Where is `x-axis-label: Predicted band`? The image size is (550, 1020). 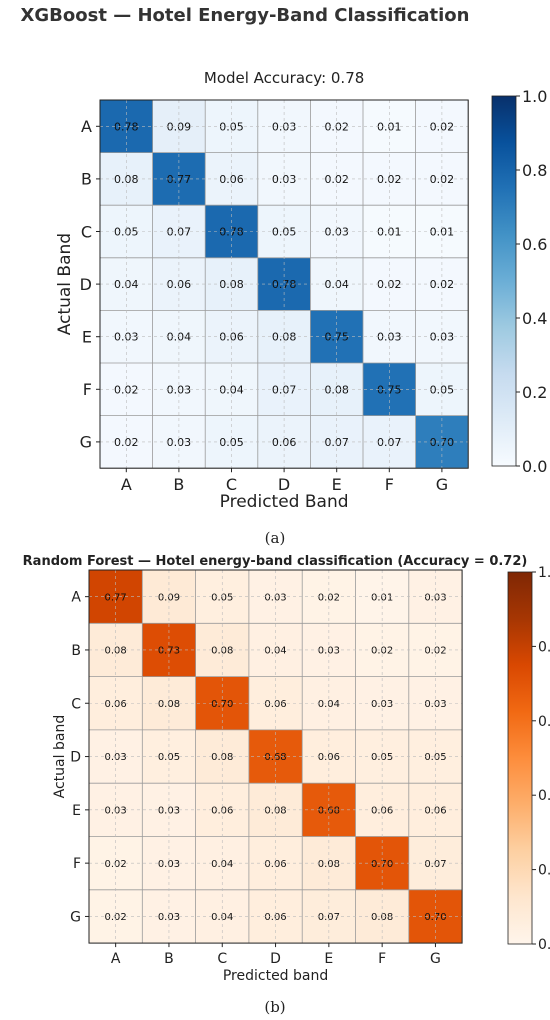
x-axis-label: Predicted band is located at coordinates (275, 976).